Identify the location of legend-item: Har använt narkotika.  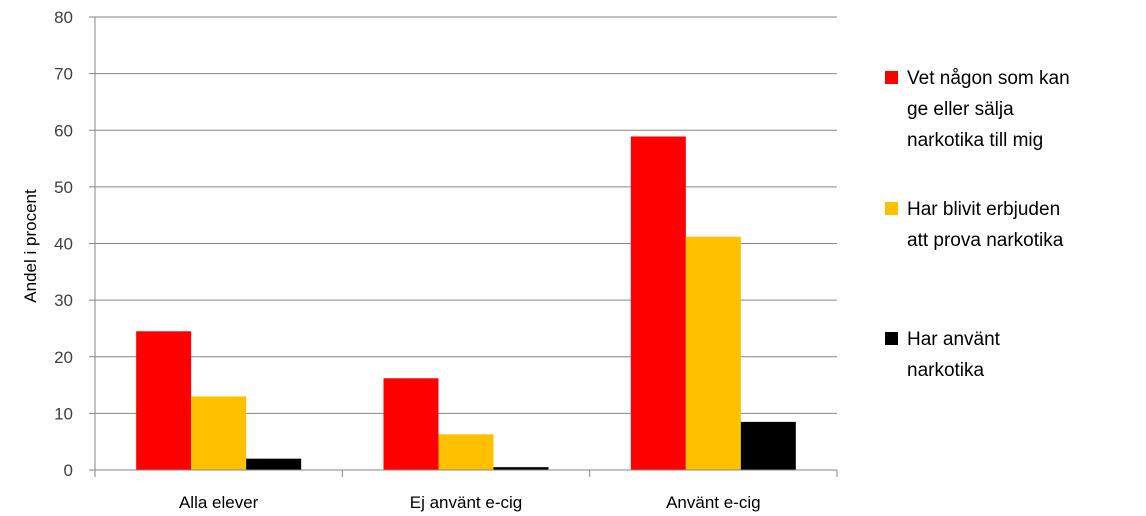
(943, 355).